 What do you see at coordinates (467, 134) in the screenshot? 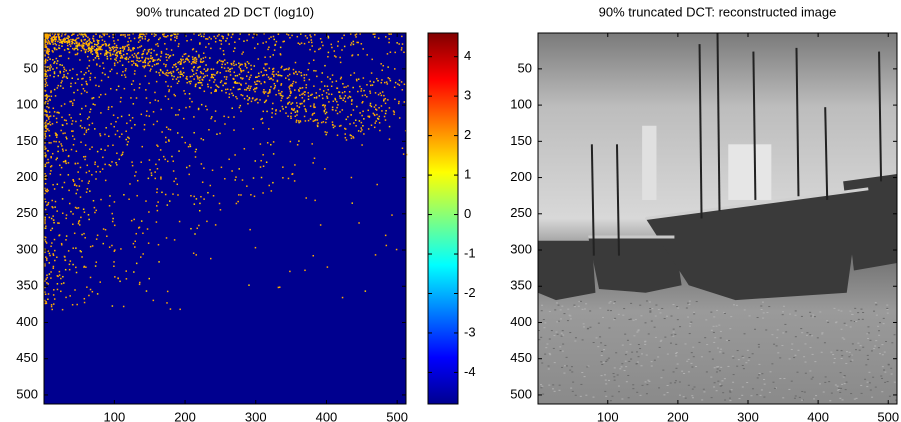
I see `colorbar-tick-label: 2` at bounding box center [467, 134].